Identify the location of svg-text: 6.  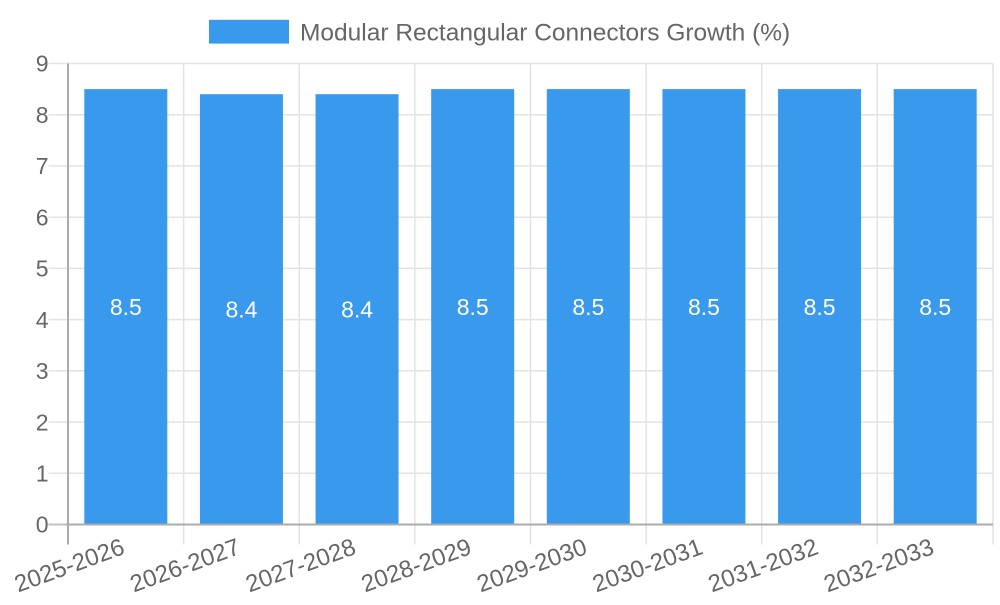
(42, 217).